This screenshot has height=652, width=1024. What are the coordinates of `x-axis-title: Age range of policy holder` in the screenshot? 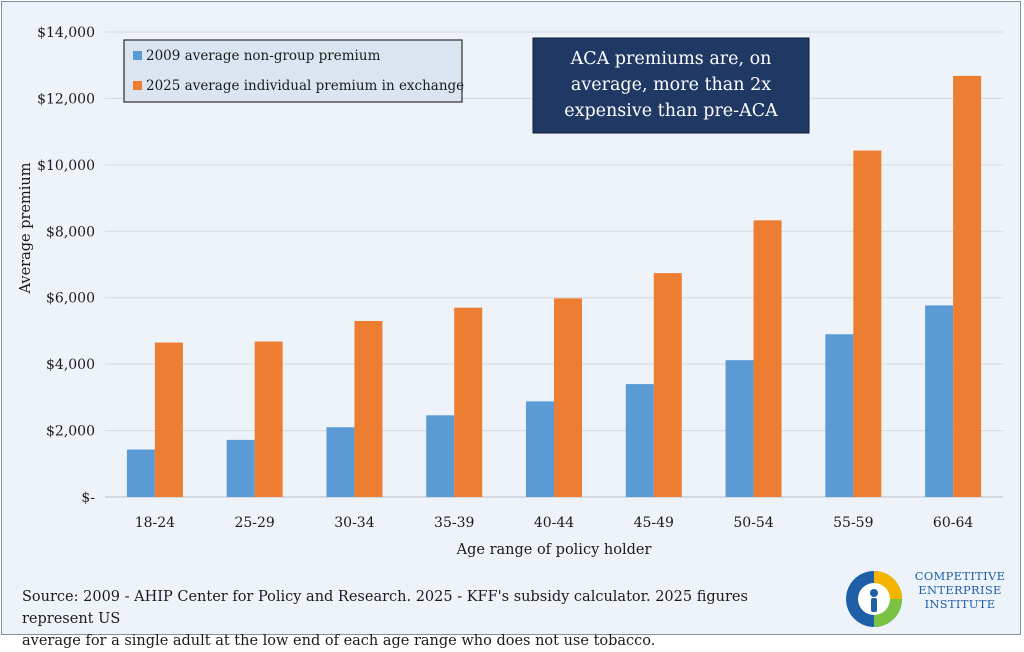 It's located at (554, 550).